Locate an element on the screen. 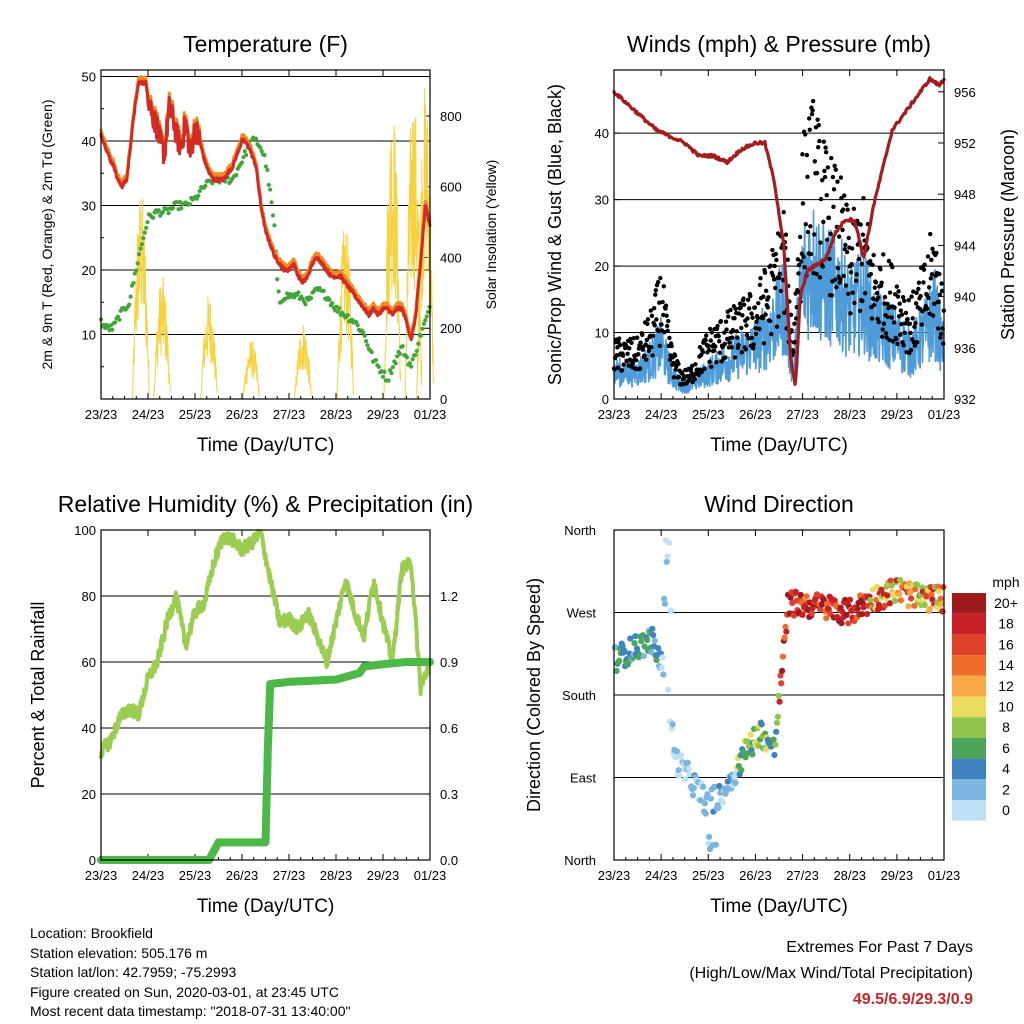  y-tick-label-dir-0: North is located at coordinates (580, 860).